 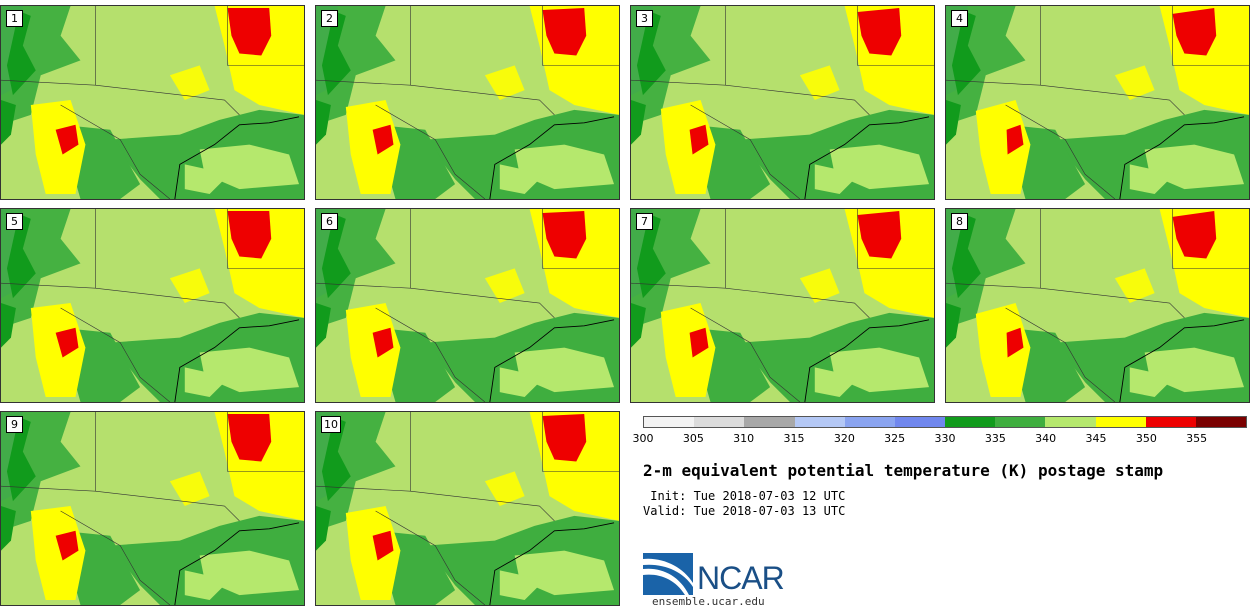 I want to click on stamp-panel-7: 7, so click(x=782, y=305).